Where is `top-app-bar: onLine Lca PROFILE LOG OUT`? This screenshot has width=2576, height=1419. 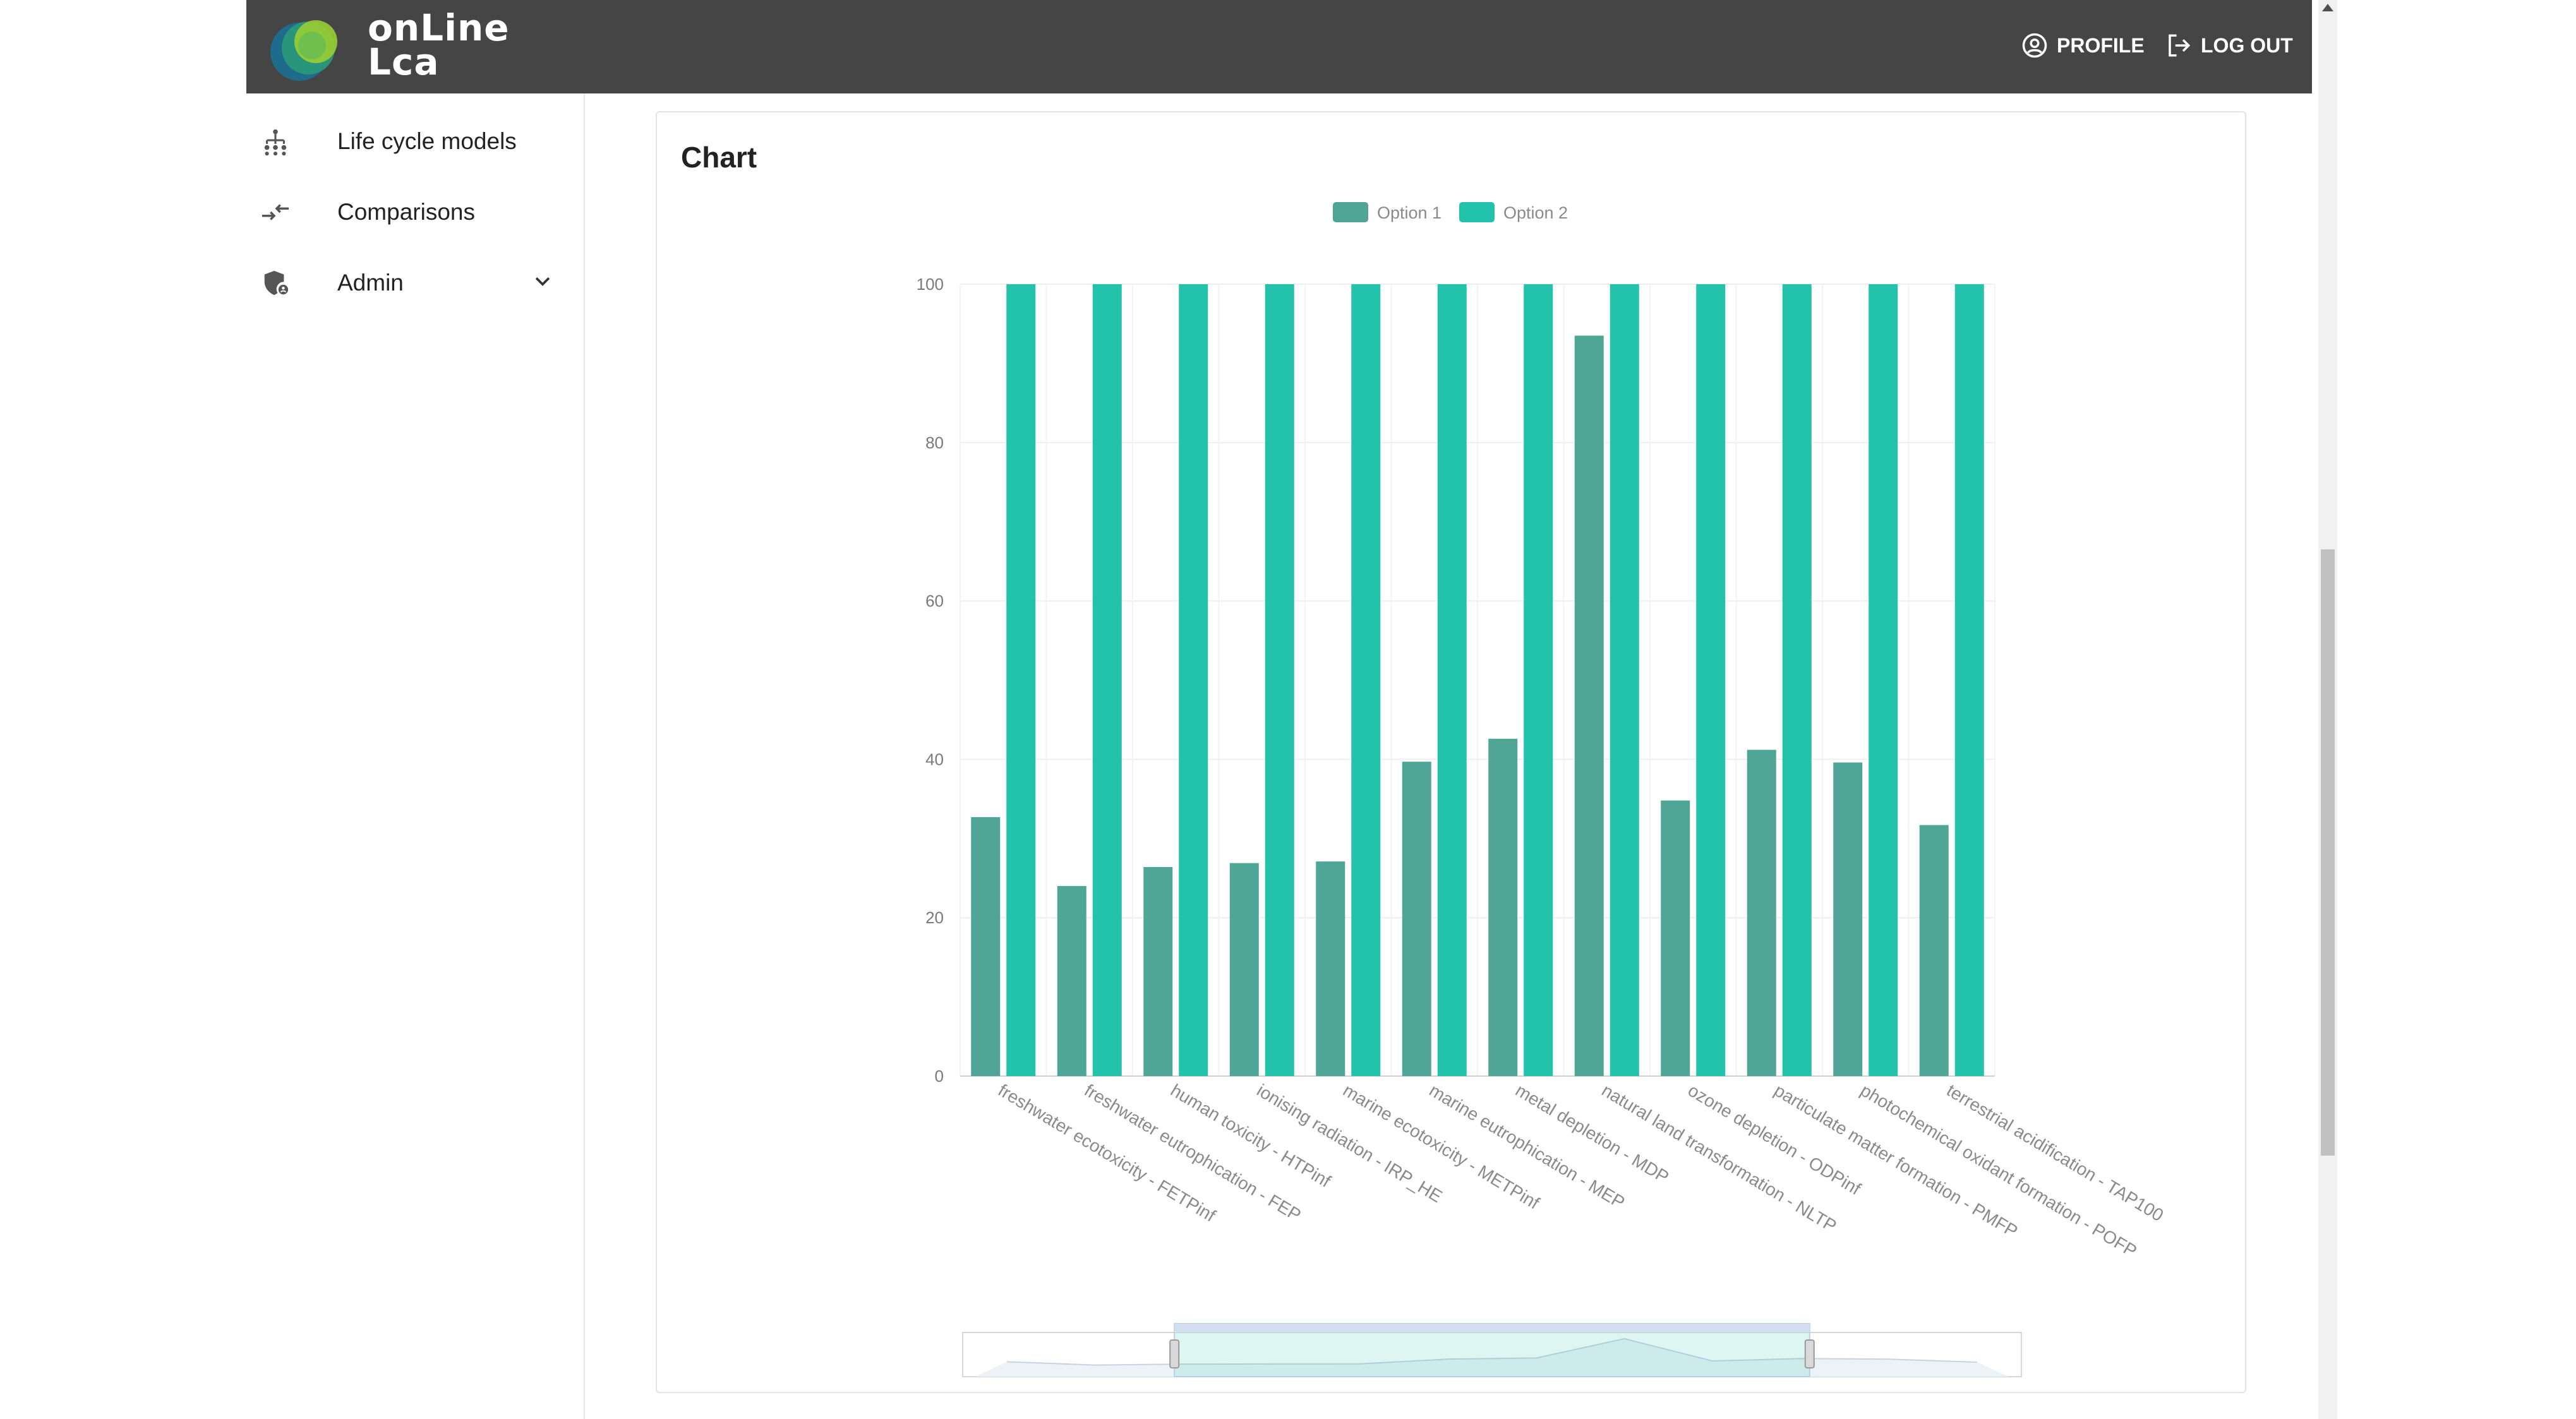
top-app-bar: onLine Lca PROFILE LOG OUT is located at coordinates (1279, 46).